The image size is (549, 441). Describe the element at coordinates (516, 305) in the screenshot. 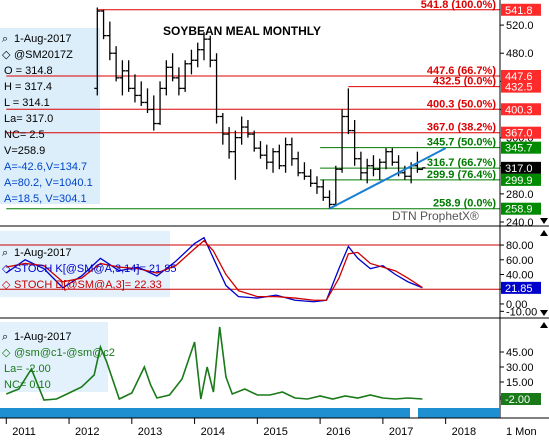

I see `stoch-tick-label-4: 0.00` at that location.